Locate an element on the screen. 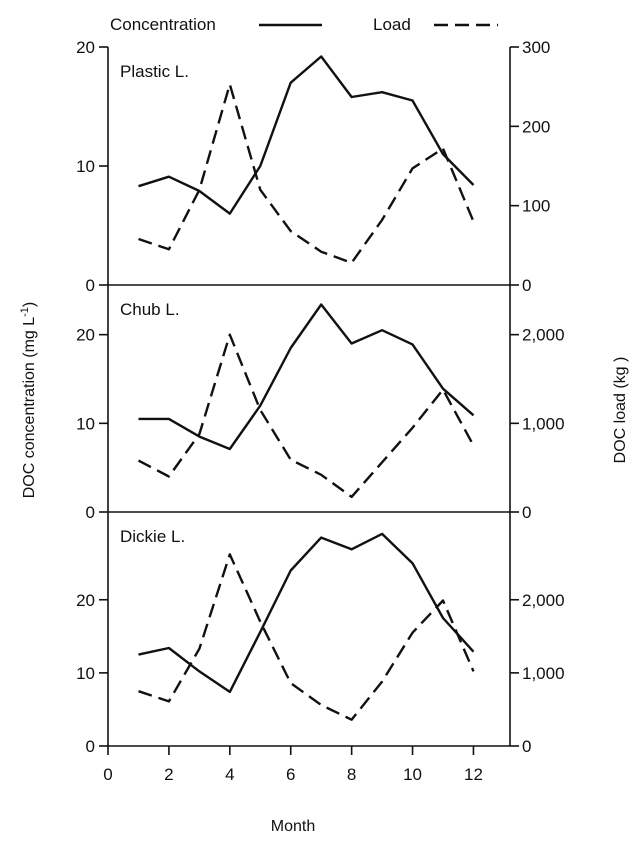  y-axis-right-title: DOC load (kg ) is located at coordinates (620, 410).